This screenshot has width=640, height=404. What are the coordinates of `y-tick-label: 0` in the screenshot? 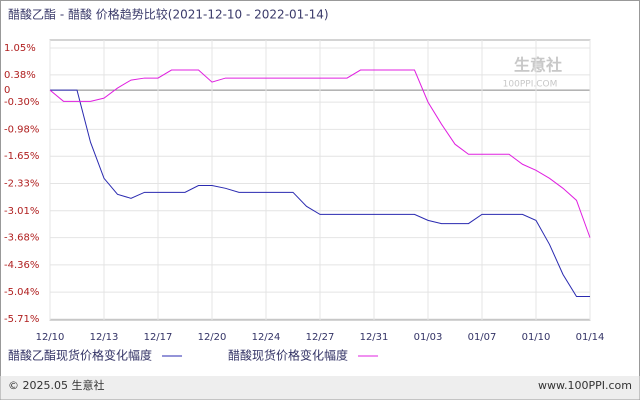 It's located at (7, 90).